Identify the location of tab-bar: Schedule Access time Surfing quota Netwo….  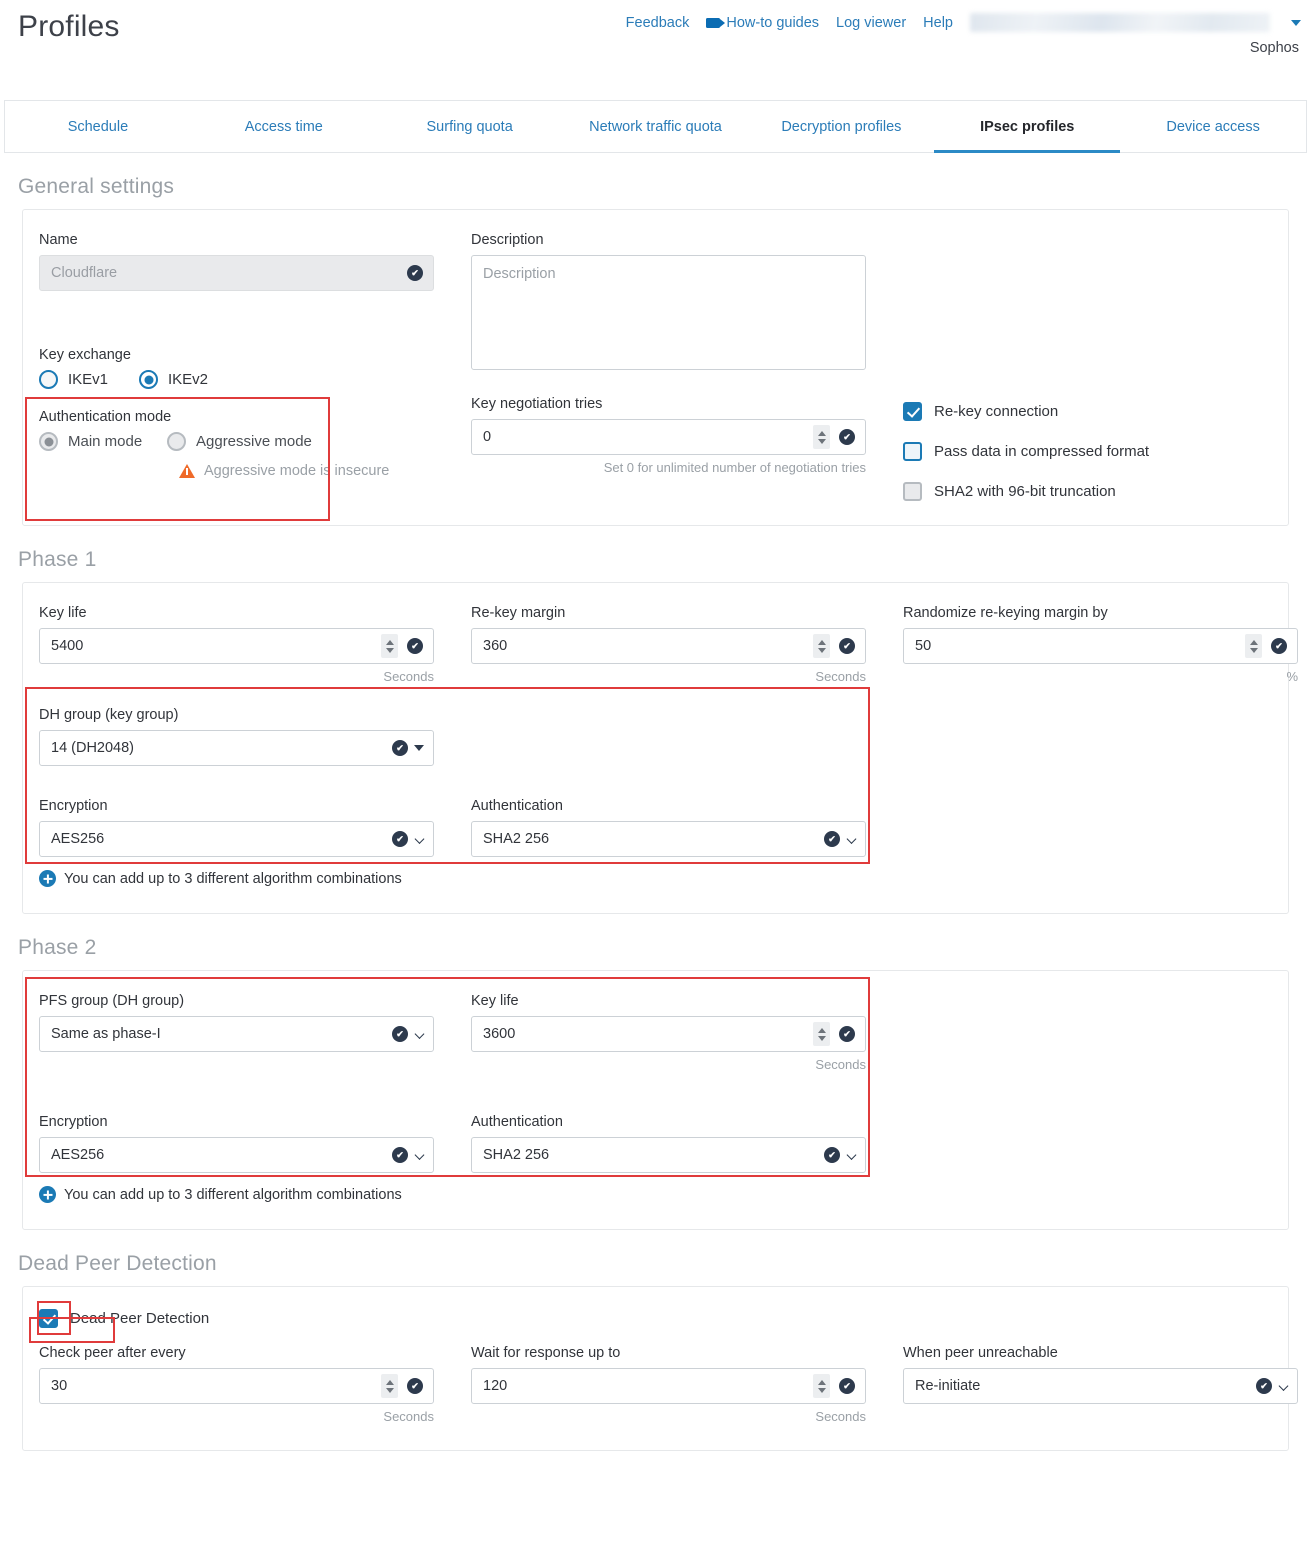
(655, 126).